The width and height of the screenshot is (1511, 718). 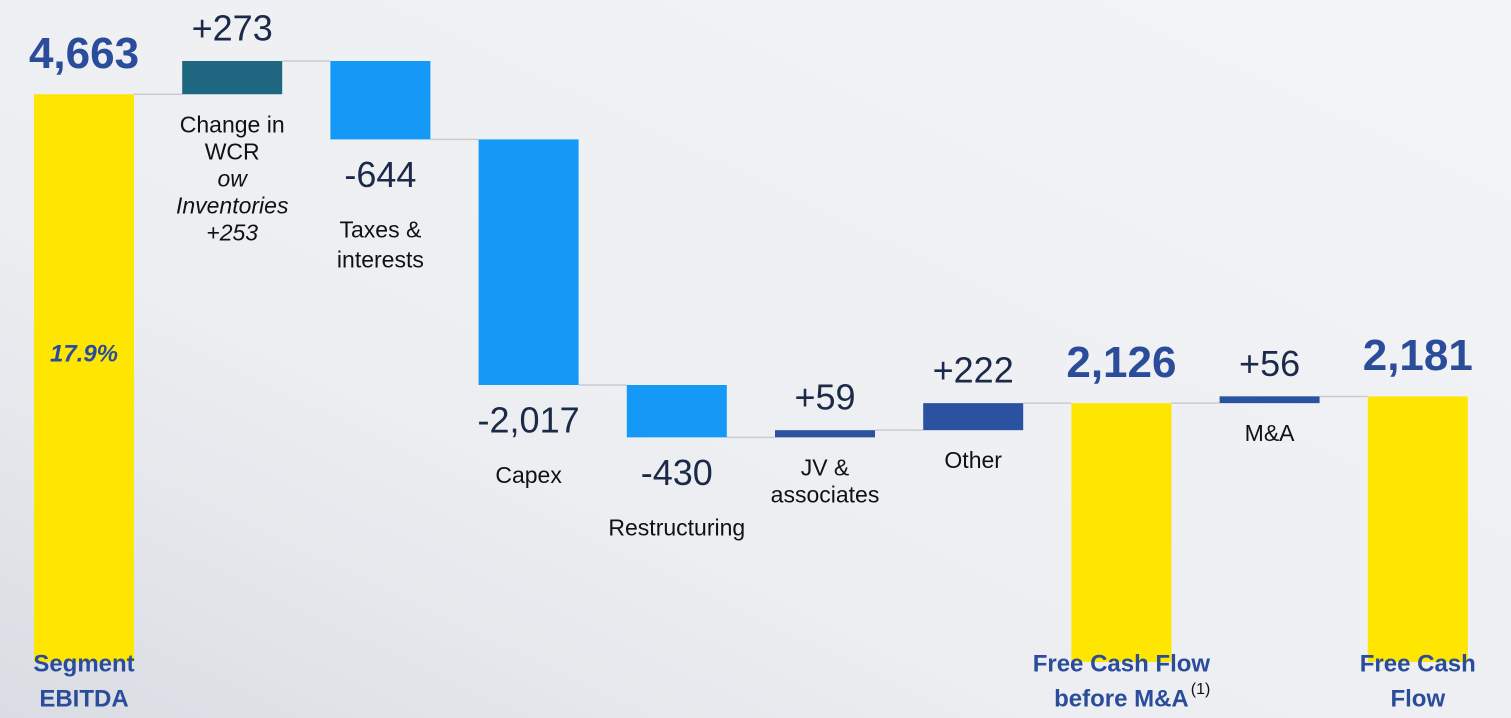 What do you see at coordinates (232, 151) in the screenshot?
I see `category-label: WCR` at bounding box center [232, 151].